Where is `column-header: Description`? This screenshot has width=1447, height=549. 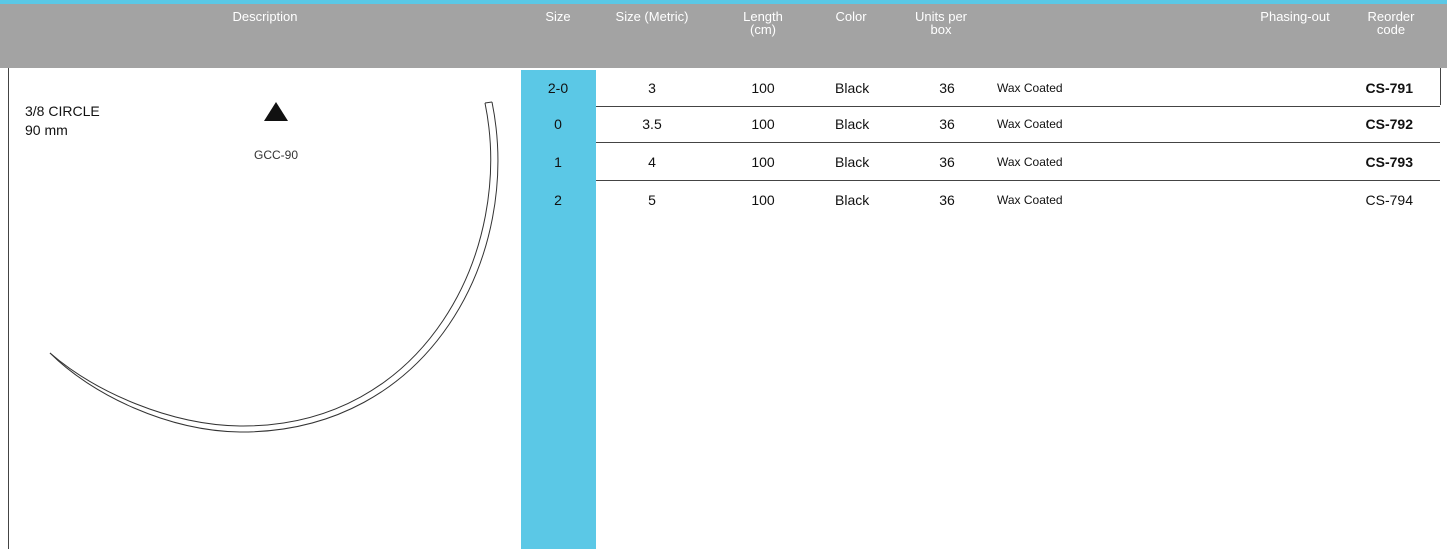 column-header: Description is located at coordinates (265, 16).